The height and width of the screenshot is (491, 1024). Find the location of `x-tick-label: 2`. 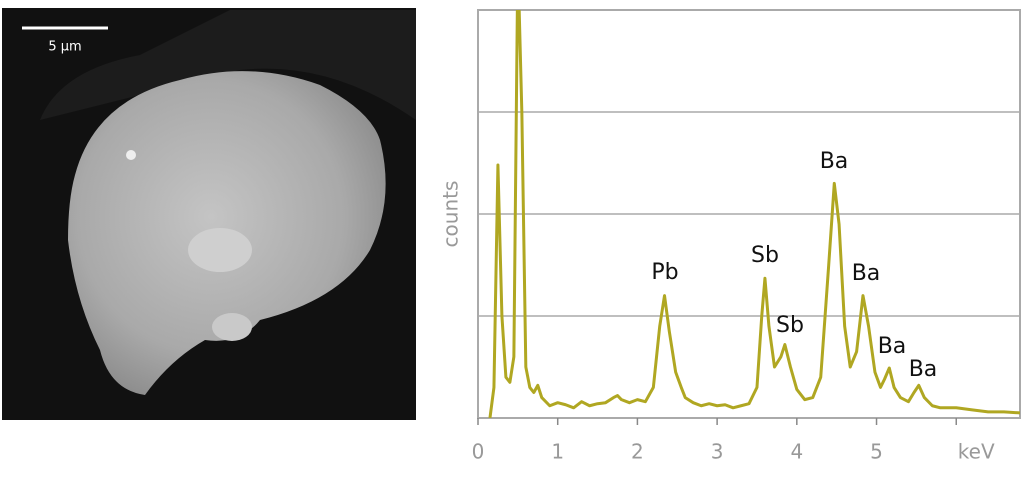

x-tick-label: 2 is located at coordinates (637, 452).